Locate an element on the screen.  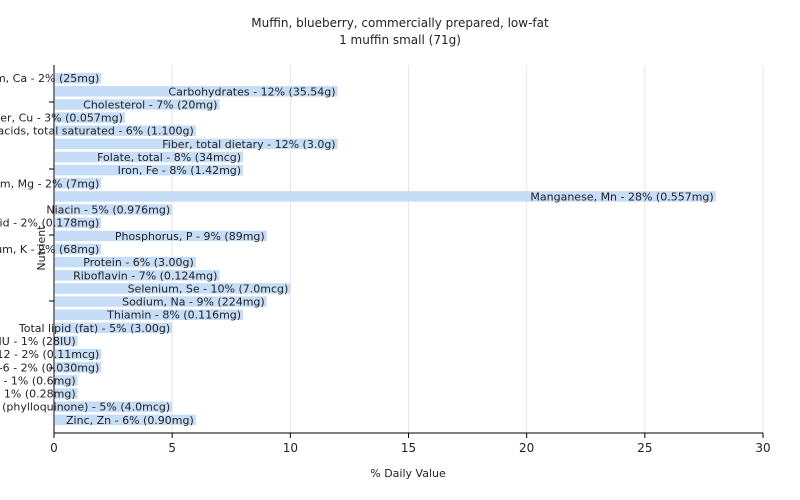
x-axis-title: % Daily Value is located at coordinates (408, 473).